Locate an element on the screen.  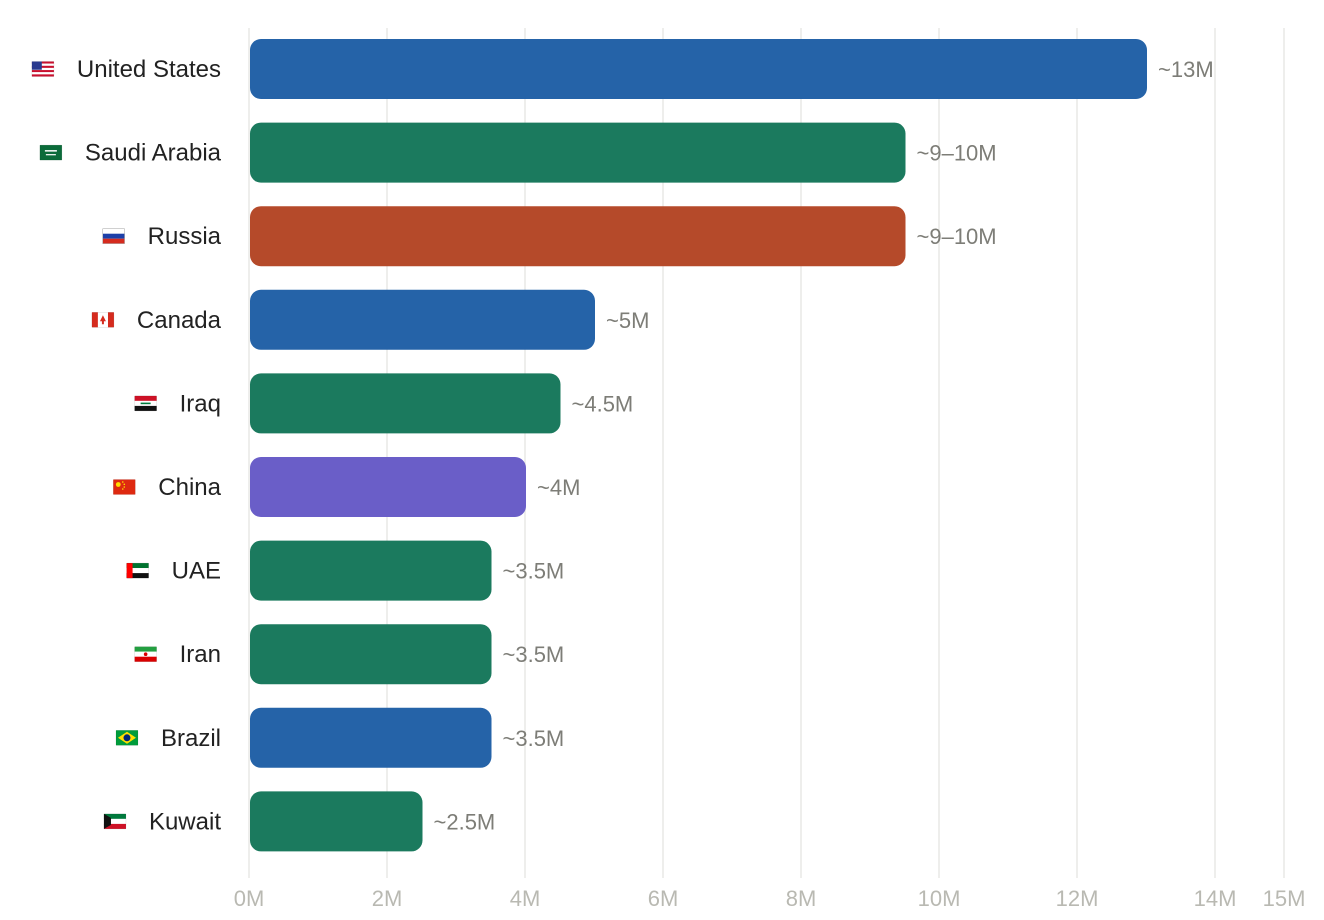
x-axis-ticks: 0M 2M 4M 6M 8M 10M 12M 14M 15M is located at coordinates (770, 898).